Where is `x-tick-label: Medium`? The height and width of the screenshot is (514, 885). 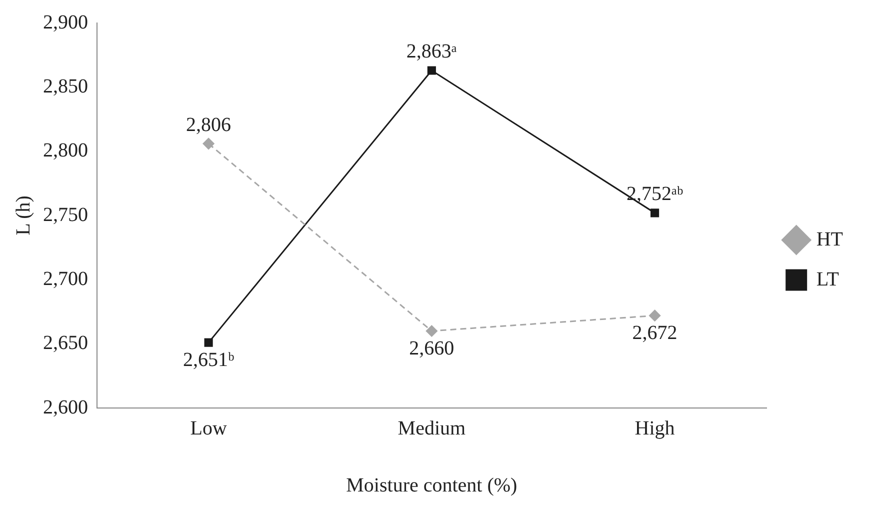 x-tick-label: Medium is located at coordinates (432, 428).